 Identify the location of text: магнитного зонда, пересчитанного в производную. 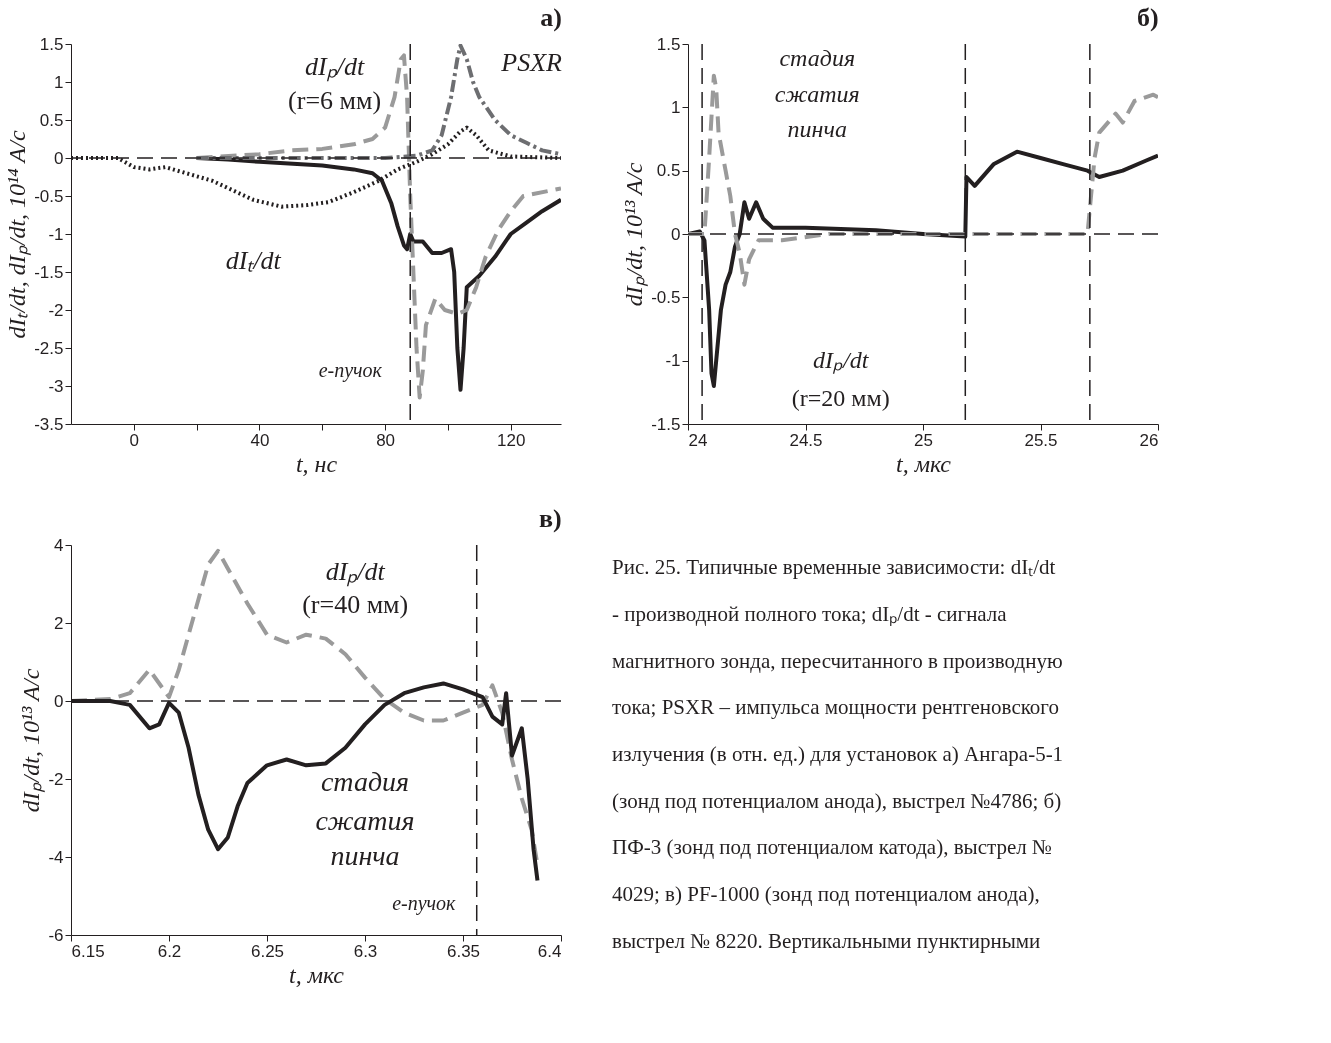
(837, 660).